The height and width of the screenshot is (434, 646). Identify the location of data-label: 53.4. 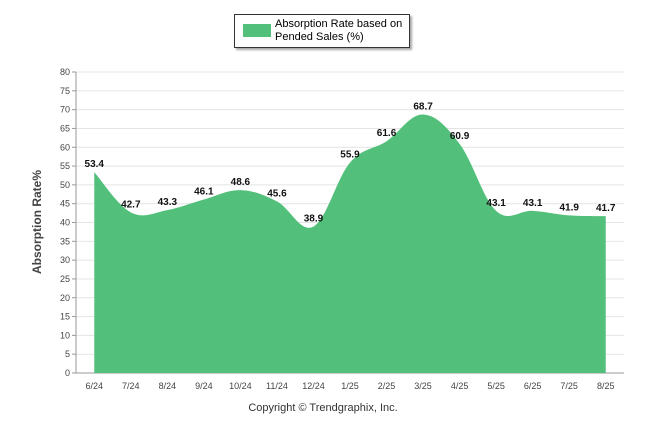
(95, 164).